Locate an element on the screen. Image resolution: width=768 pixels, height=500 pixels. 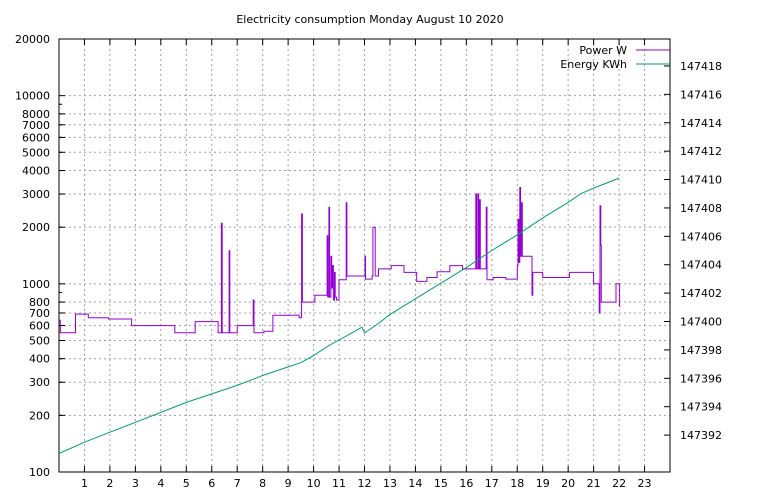
y-tick-label: 8000 is located at coordinates (36, 114).